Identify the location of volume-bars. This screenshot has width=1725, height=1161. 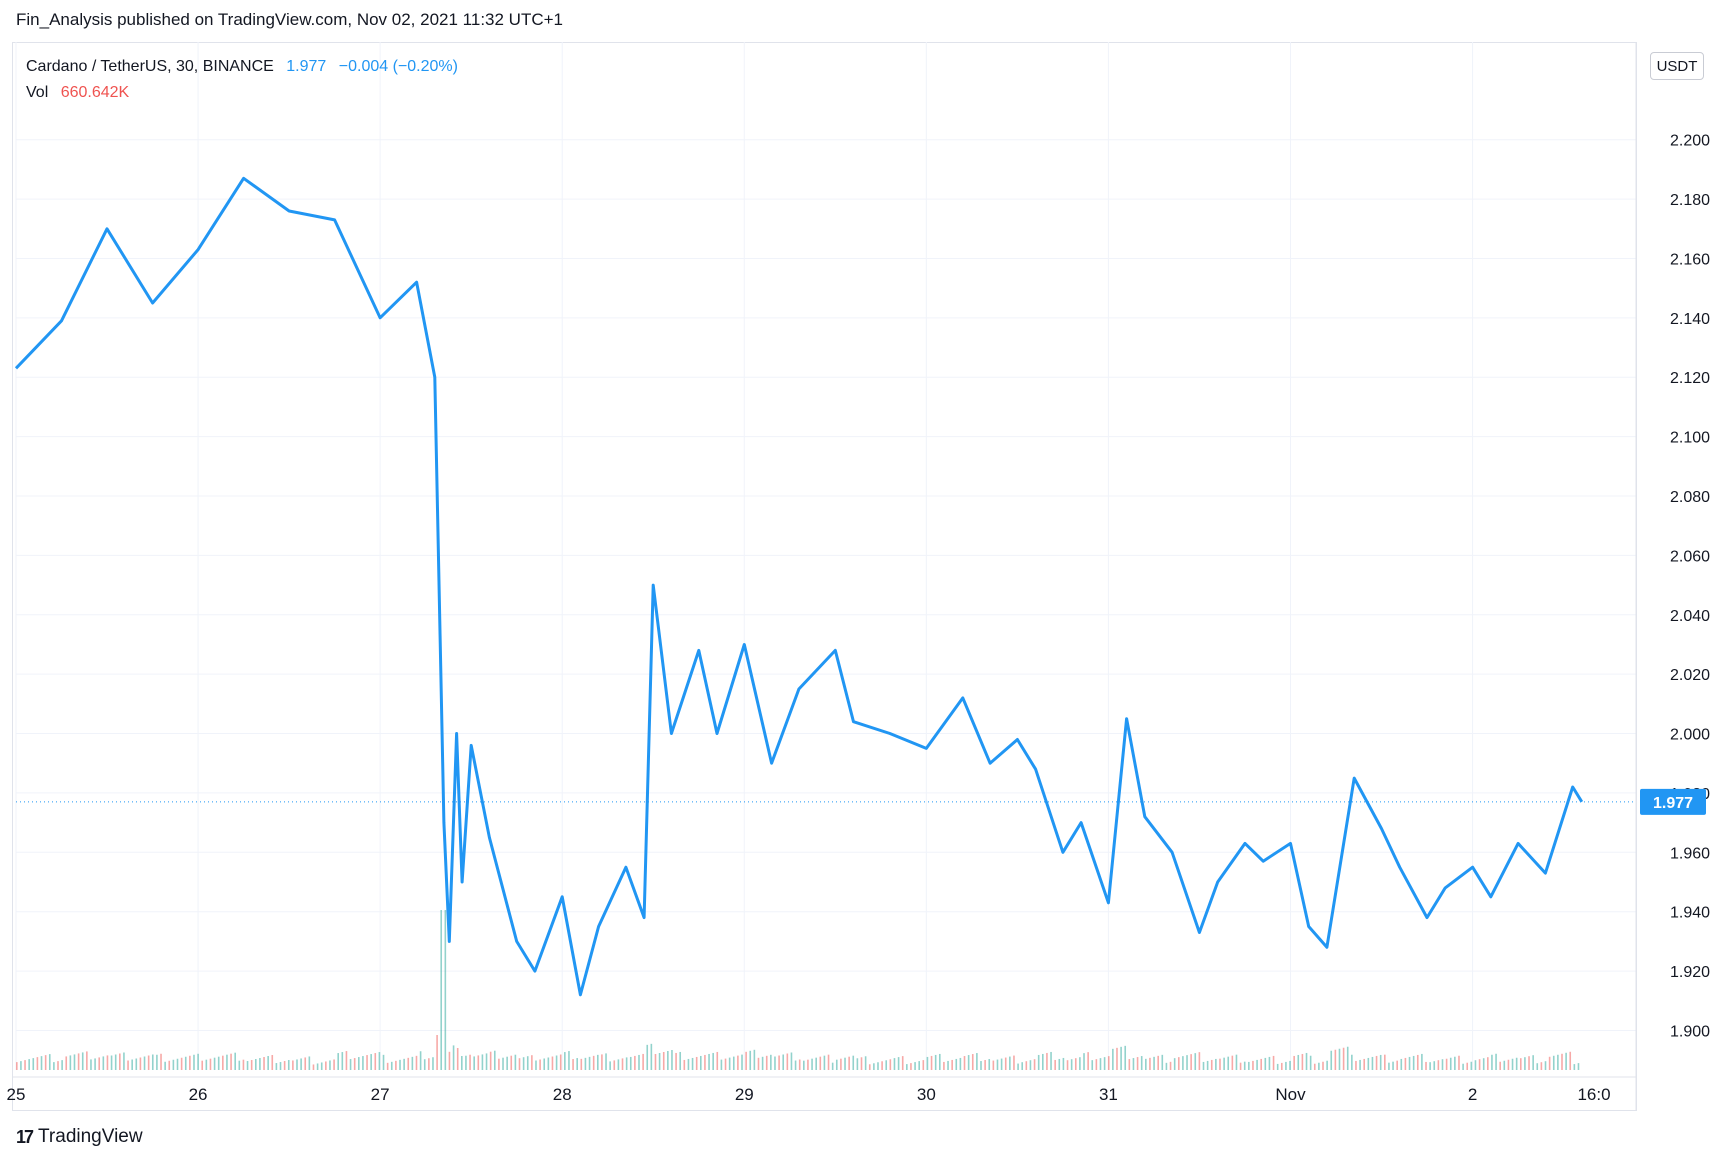
(798, 990).